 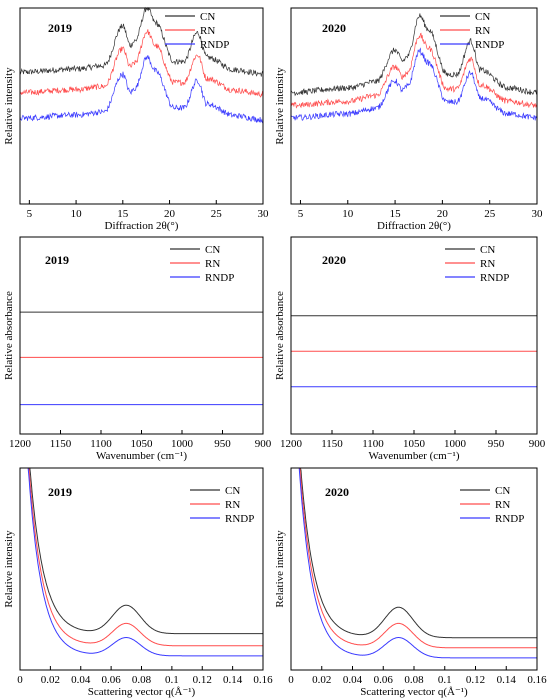 What do you see at coordinates (414, 692) in the screenshot?
I see `x-axis-label: Scattering vector q(Å⁻¹)` at bounding box center [414, 692].